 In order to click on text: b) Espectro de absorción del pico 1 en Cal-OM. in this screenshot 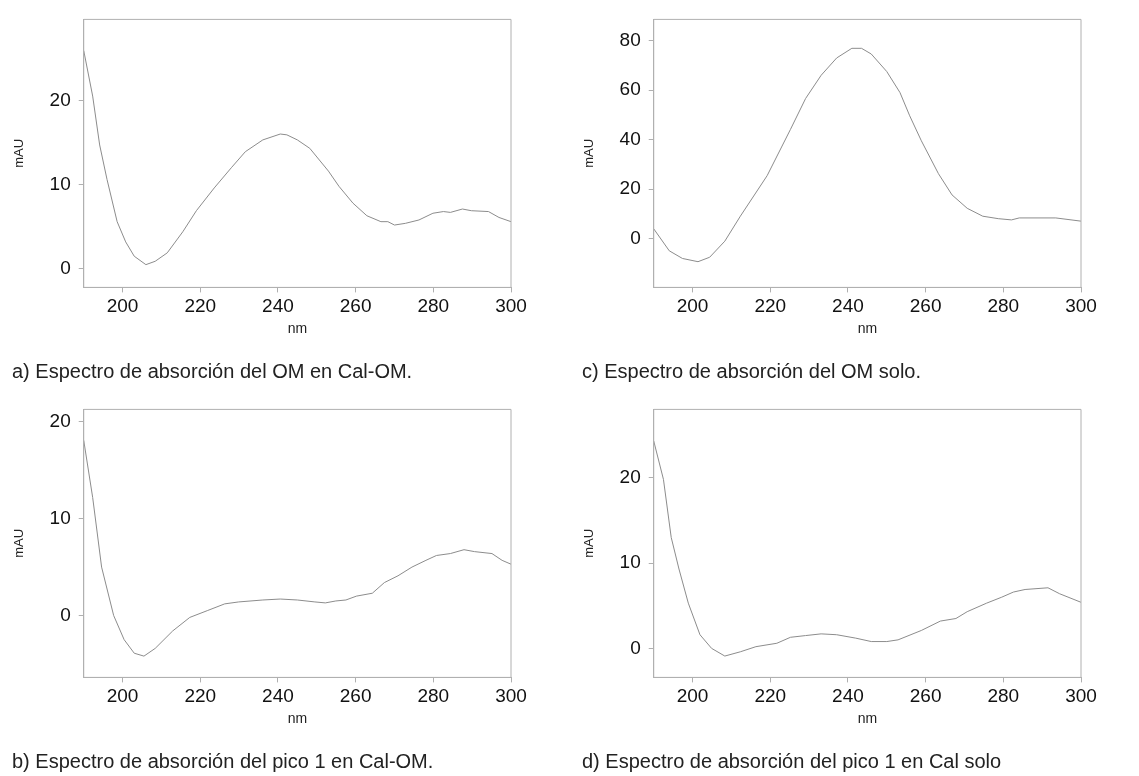, I will do `click(223, 760)`.